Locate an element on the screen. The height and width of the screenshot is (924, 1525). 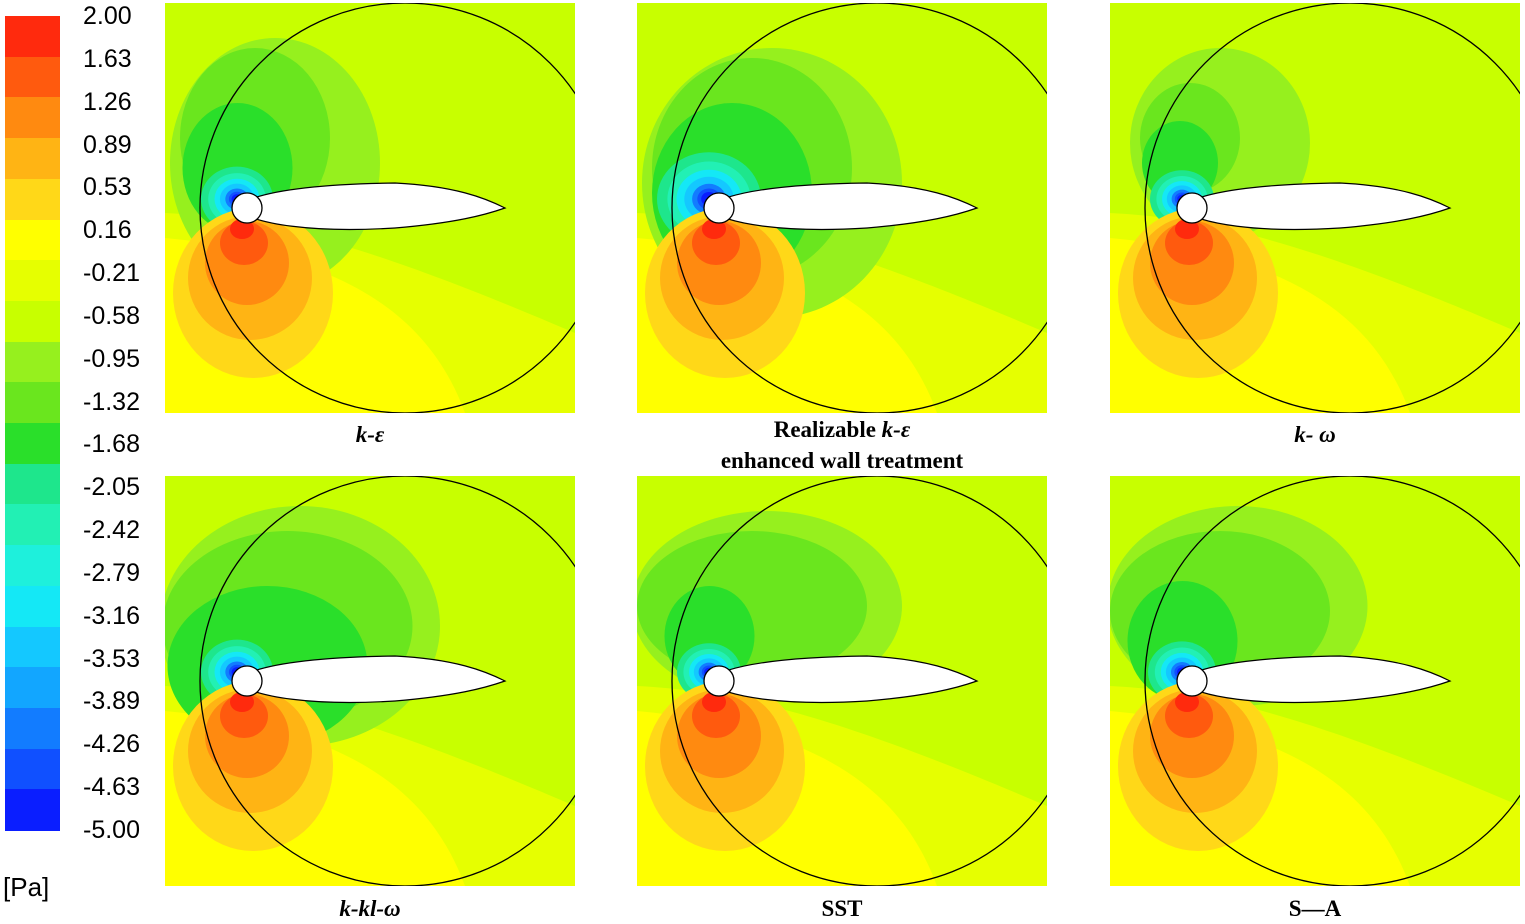
contour-panel-sa is located at coordinates (1315, 681).